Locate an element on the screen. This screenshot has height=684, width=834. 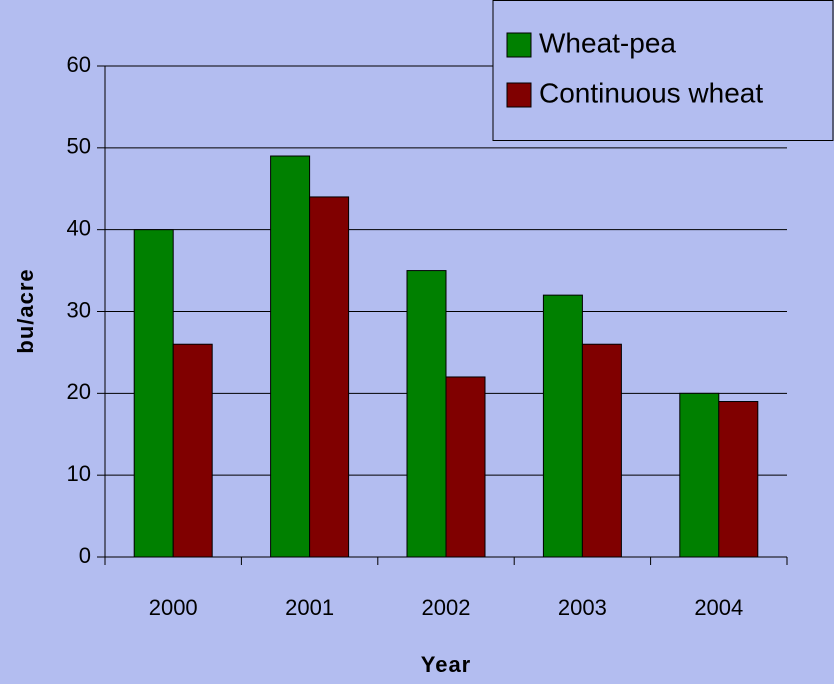
y-tick-label: 10 is located at coordinates (79, 473).